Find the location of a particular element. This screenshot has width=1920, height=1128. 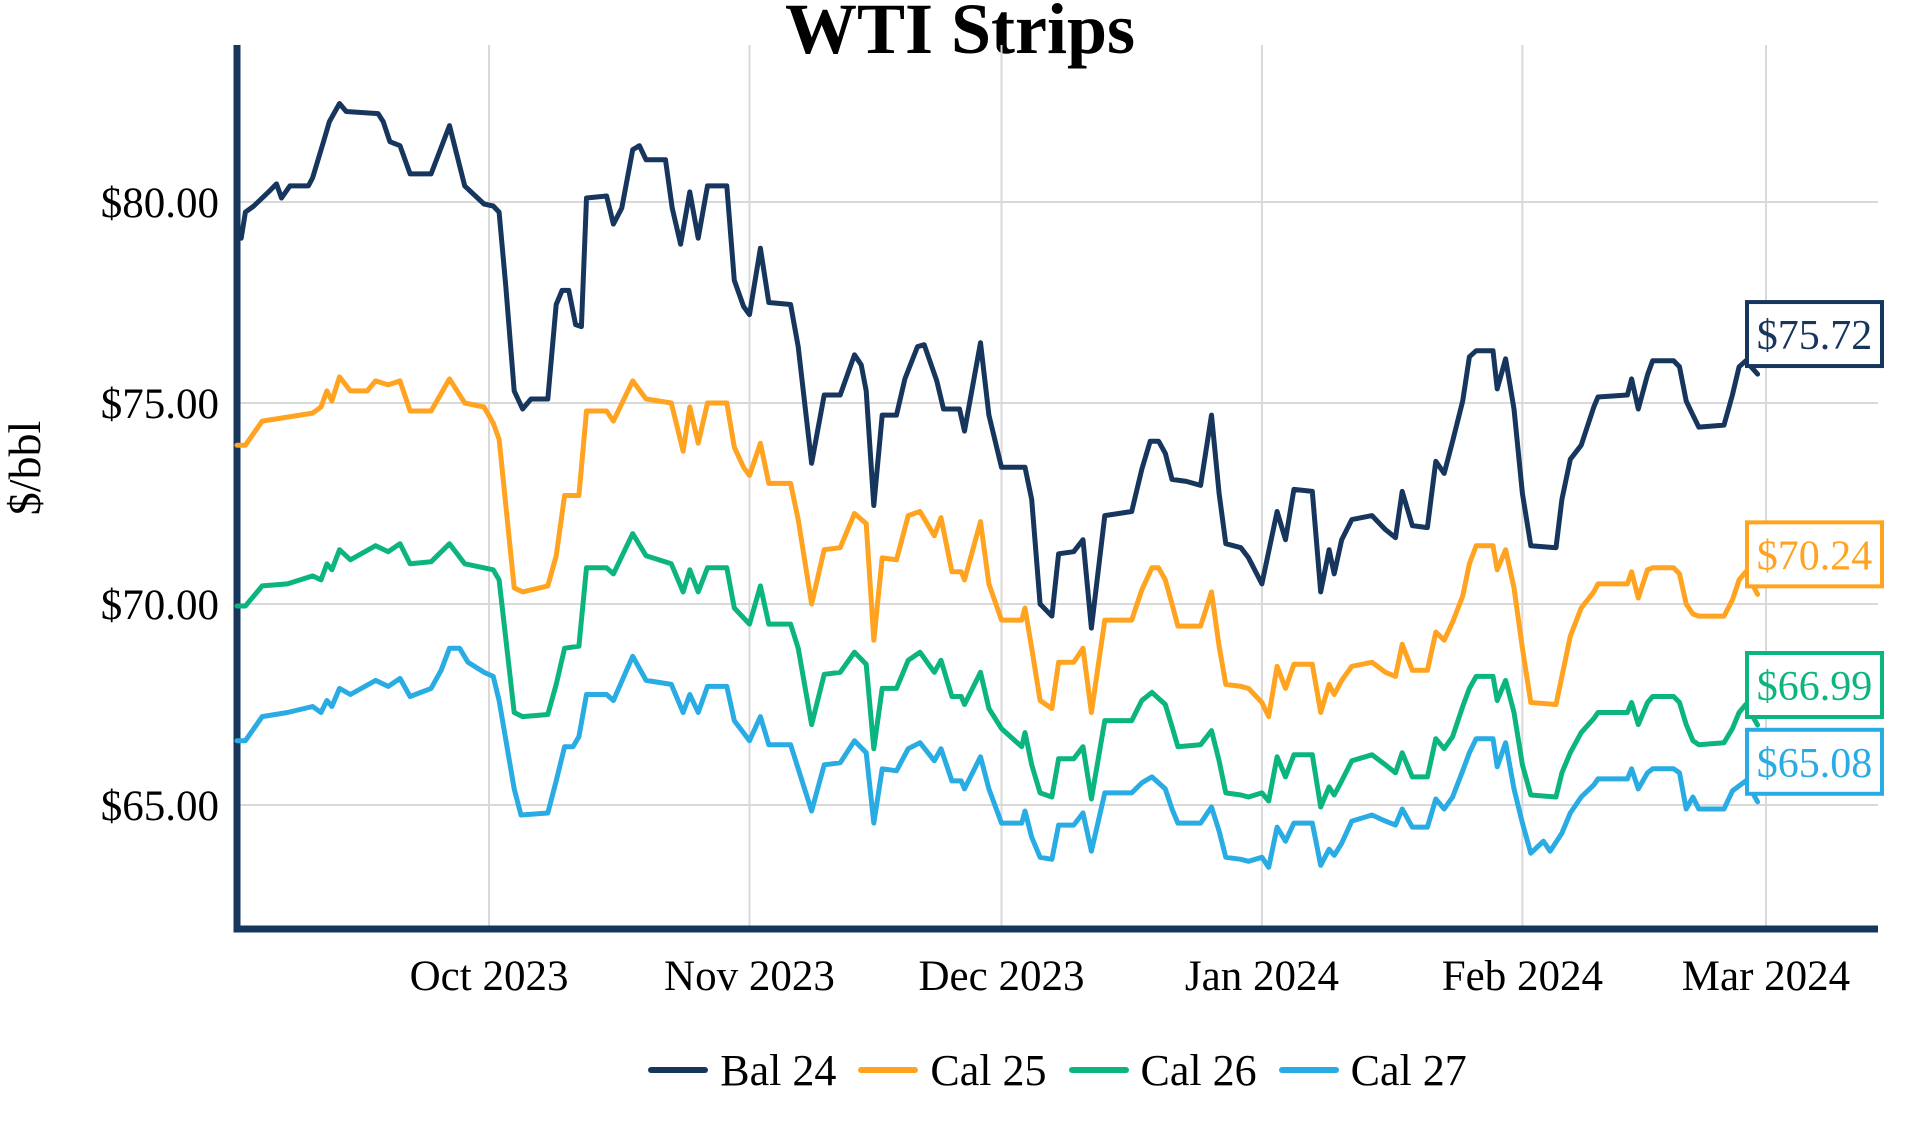

end-label-text-cal-26: $66.99 is located at coordinates (1815, 687).